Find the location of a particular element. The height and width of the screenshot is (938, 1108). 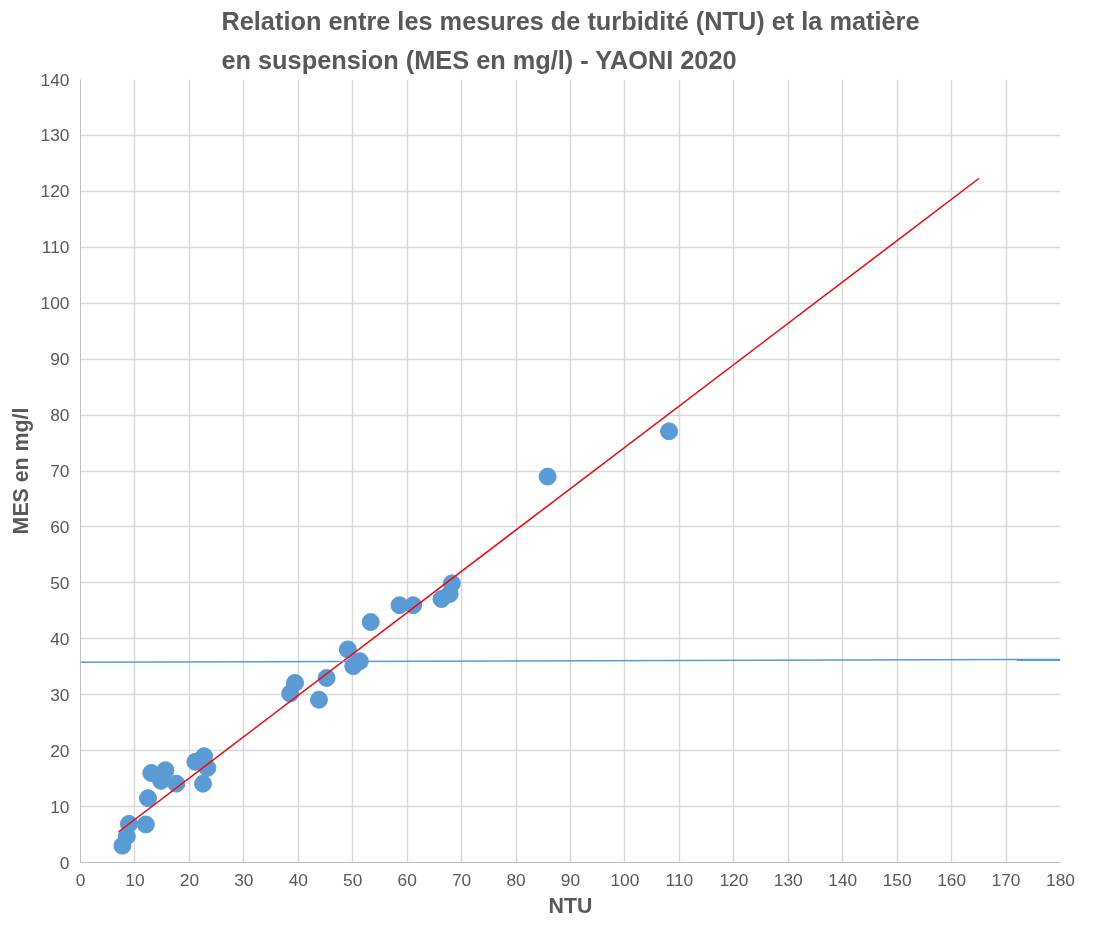

x-tick-label: 180 is located at coordinates (1060, 879).